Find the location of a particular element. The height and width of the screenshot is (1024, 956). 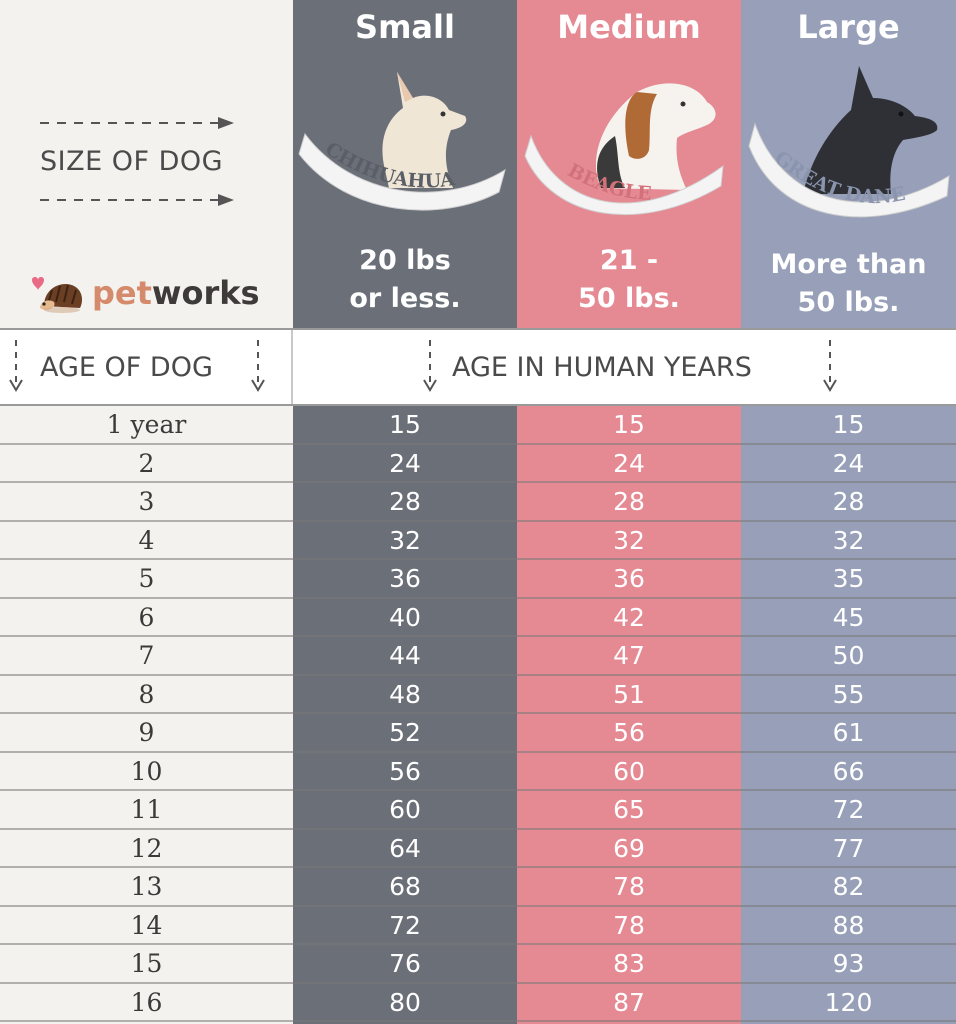

table-row: 12 64 69 77 is located at coordinates (478, 849).